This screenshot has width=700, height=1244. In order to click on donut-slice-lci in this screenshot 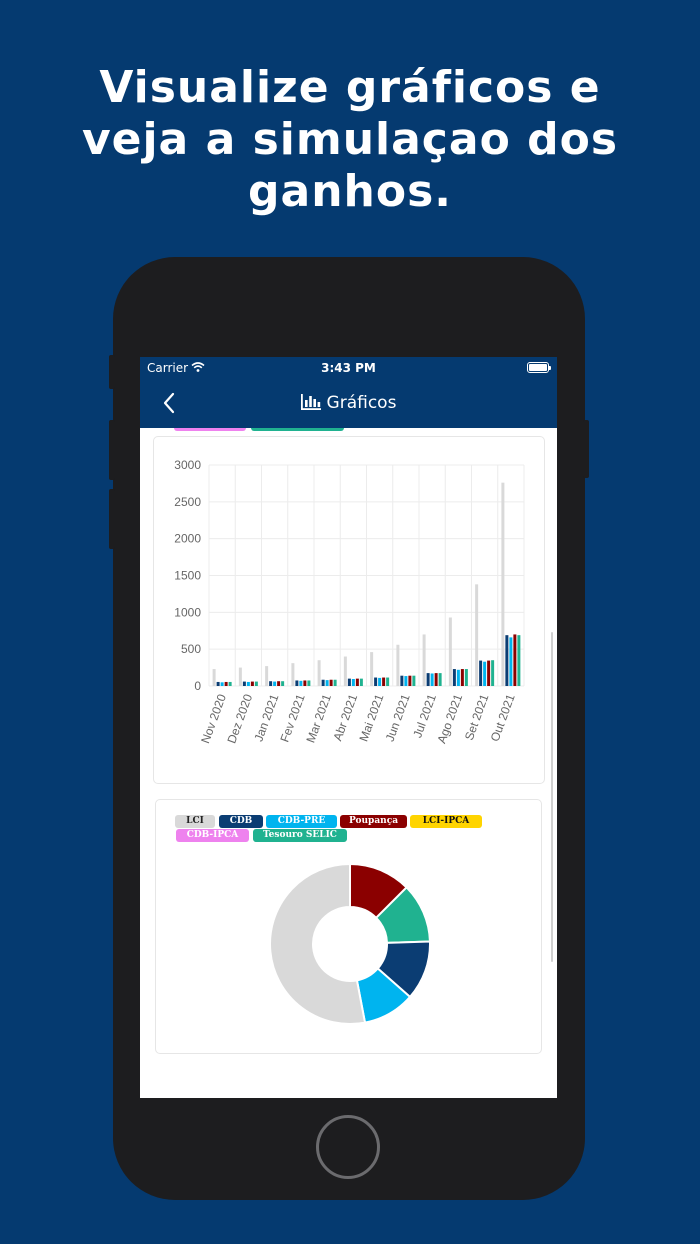, I will do `click(318, 943)`.